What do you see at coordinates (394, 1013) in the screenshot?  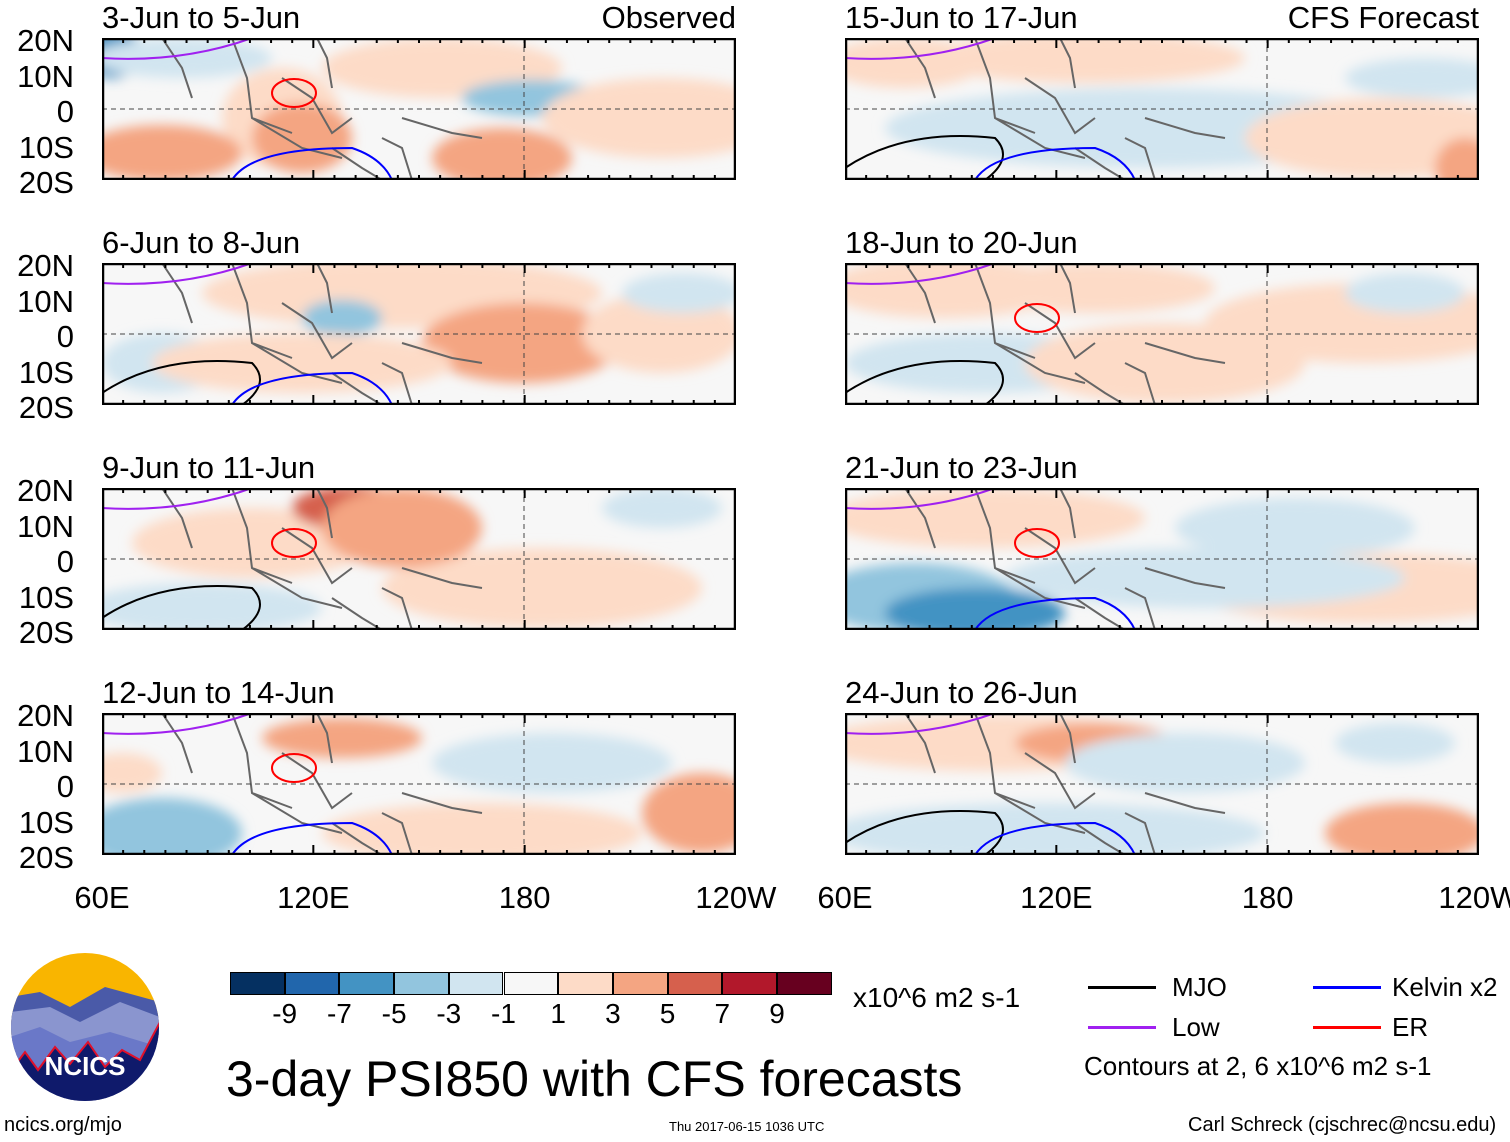 I see `colorbar-label: -5` at bounding box center [394, 1013].